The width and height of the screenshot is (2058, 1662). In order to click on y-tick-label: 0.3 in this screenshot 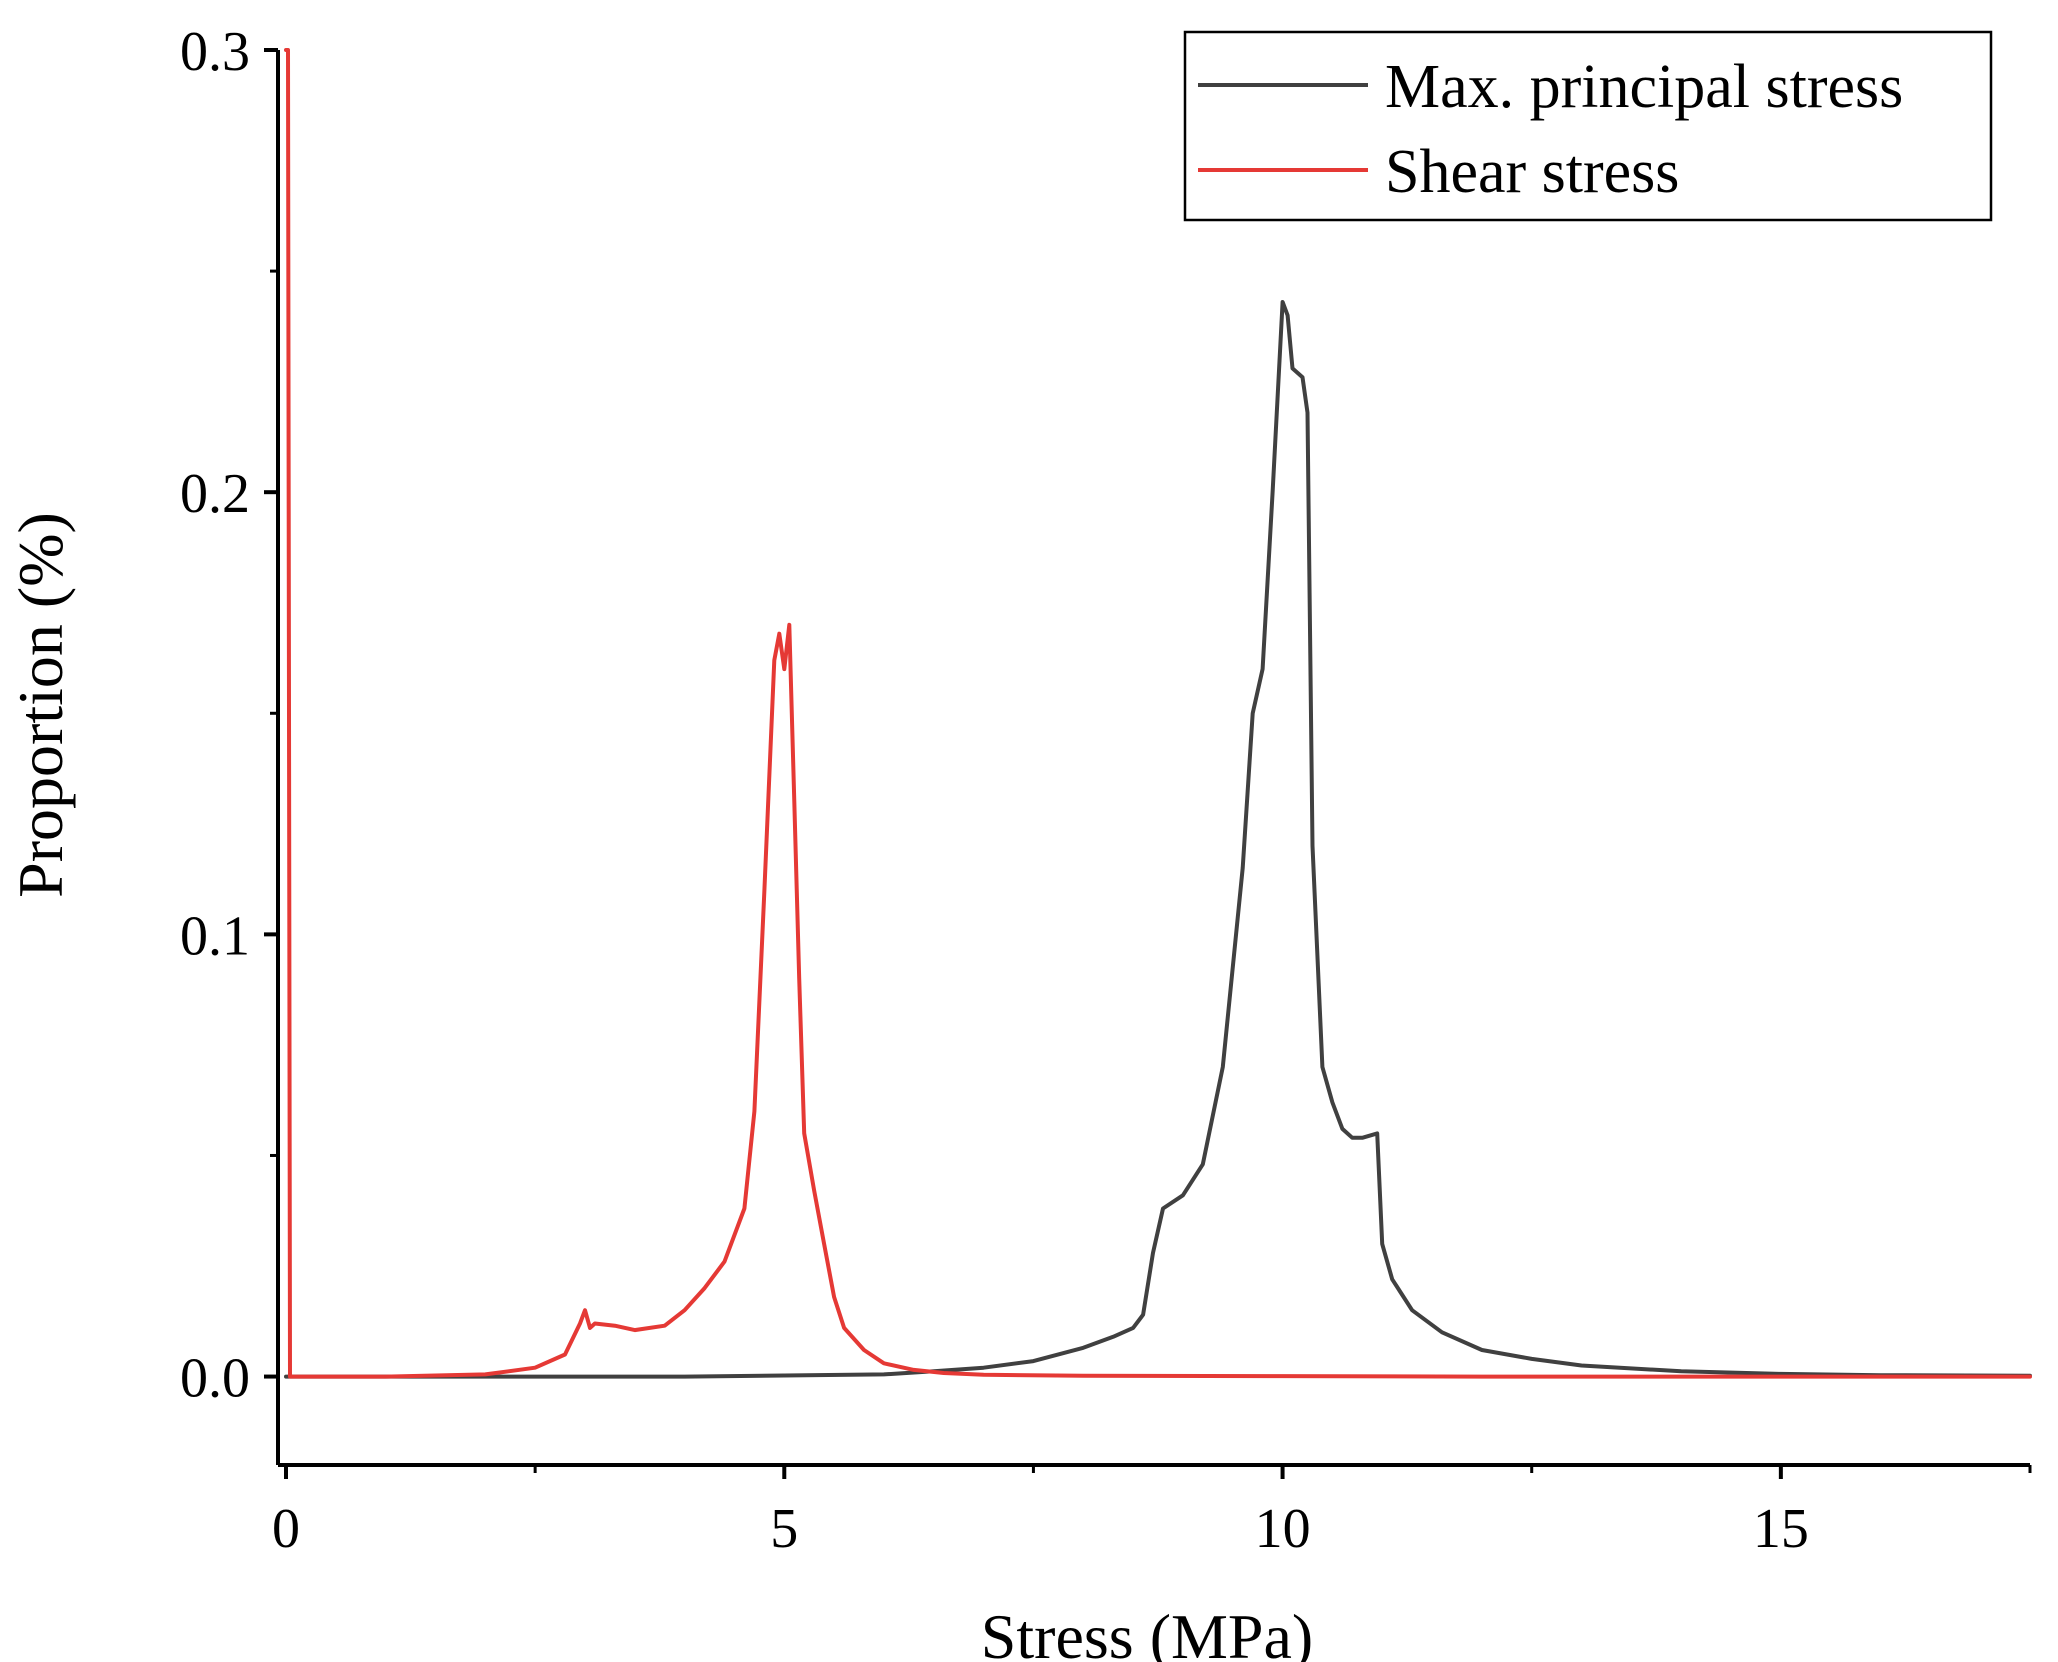, I will do `click(215, 52)`.